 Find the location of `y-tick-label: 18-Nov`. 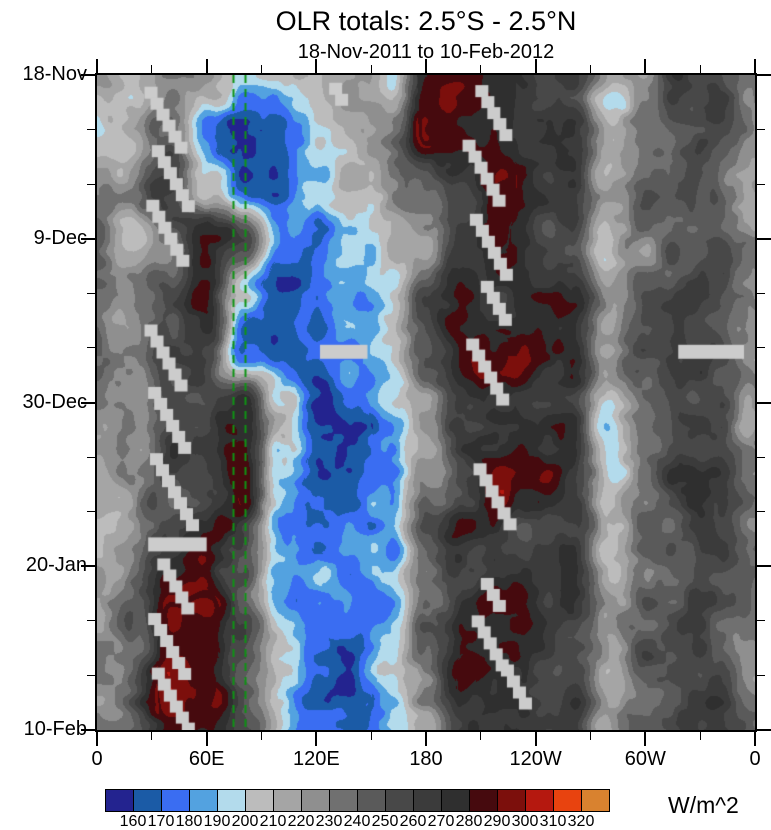

y-tick-label: 18-Nov is located at coordinates (54, 74).